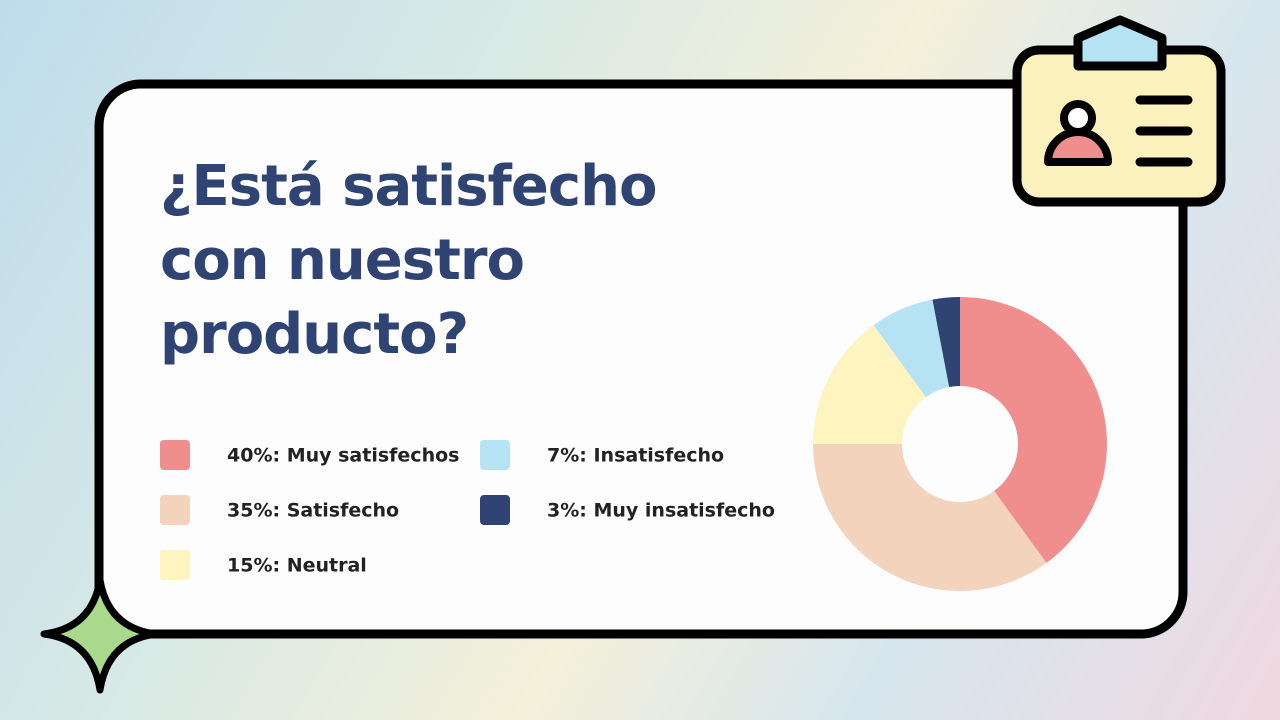  What do you see at coordinates (1119, 111) in the screenshot?
I see `badge-icon` at bounding box center [1119, 111].